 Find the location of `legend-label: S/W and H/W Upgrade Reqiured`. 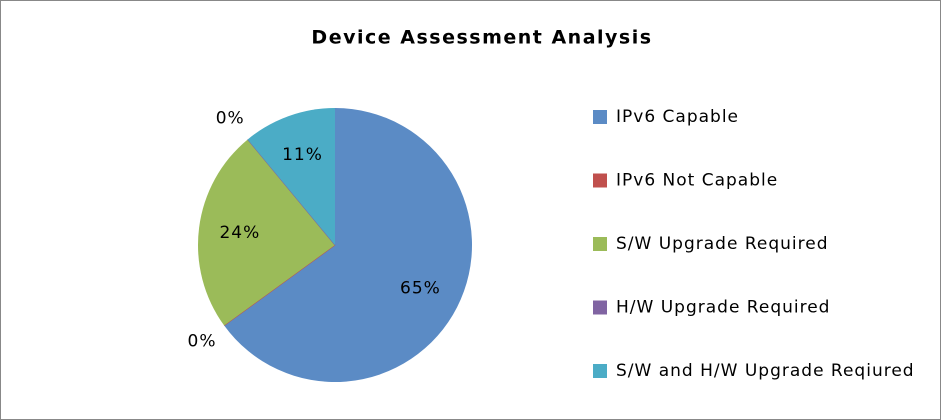

legend-label: S/W and H/W Upgrade Reqiured is located at coordinates (765, 371).